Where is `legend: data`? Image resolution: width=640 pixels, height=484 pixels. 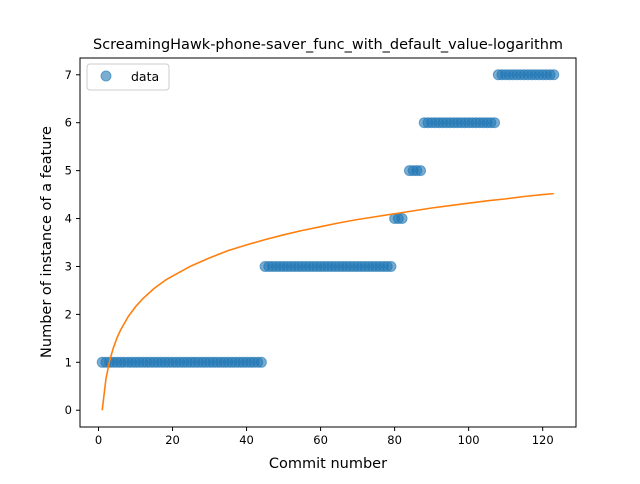
legend: data is located at coordinates (128, 77).